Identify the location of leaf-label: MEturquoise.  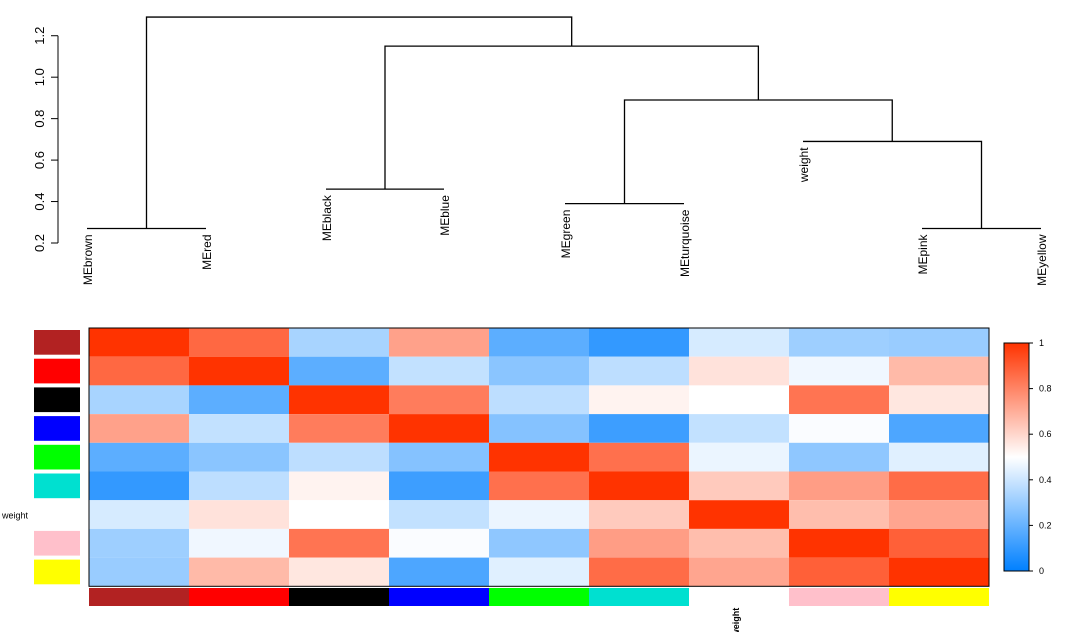
(685, 243).